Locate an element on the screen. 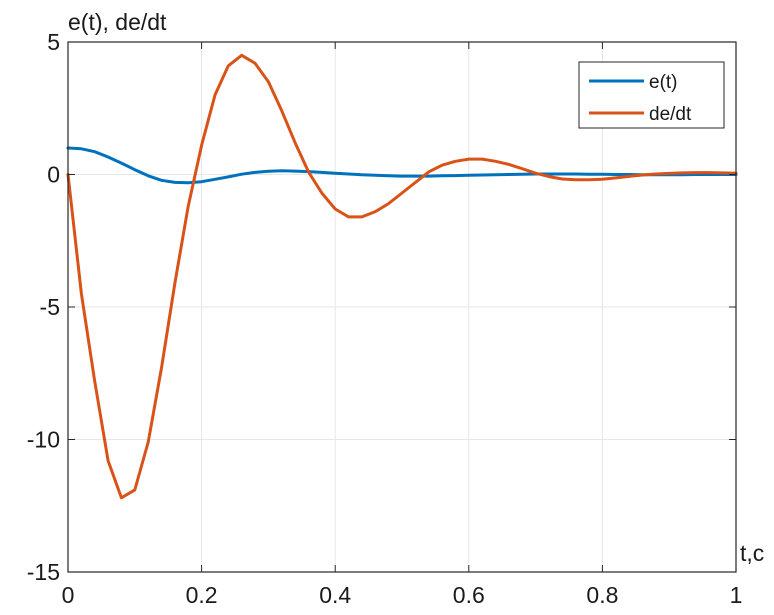 The height and width of the screenshot is (615, 774). legend: e(t) de/dt is located at coordinates (651, 95).